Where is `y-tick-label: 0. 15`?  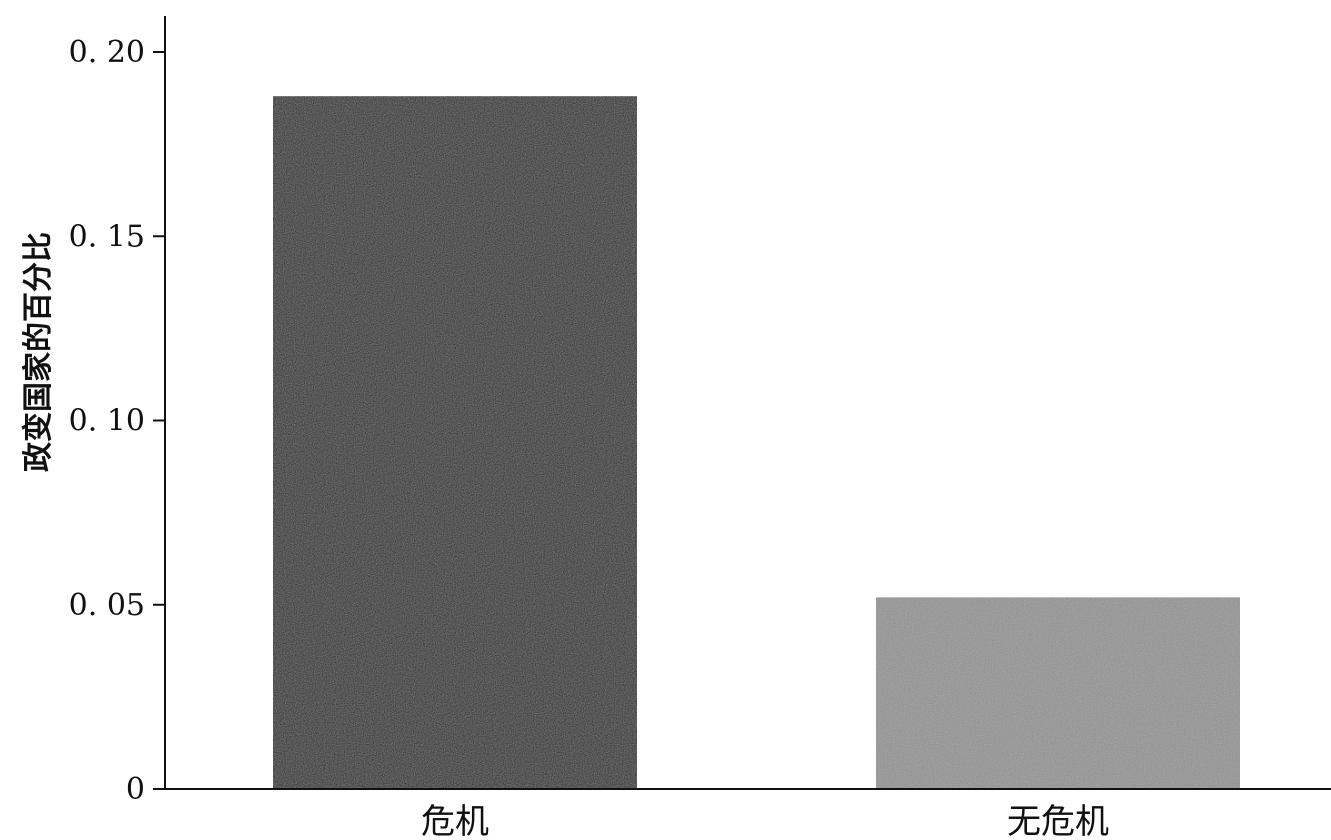 y-tick-label: 0. 15 is located at coordinates (107, 236).